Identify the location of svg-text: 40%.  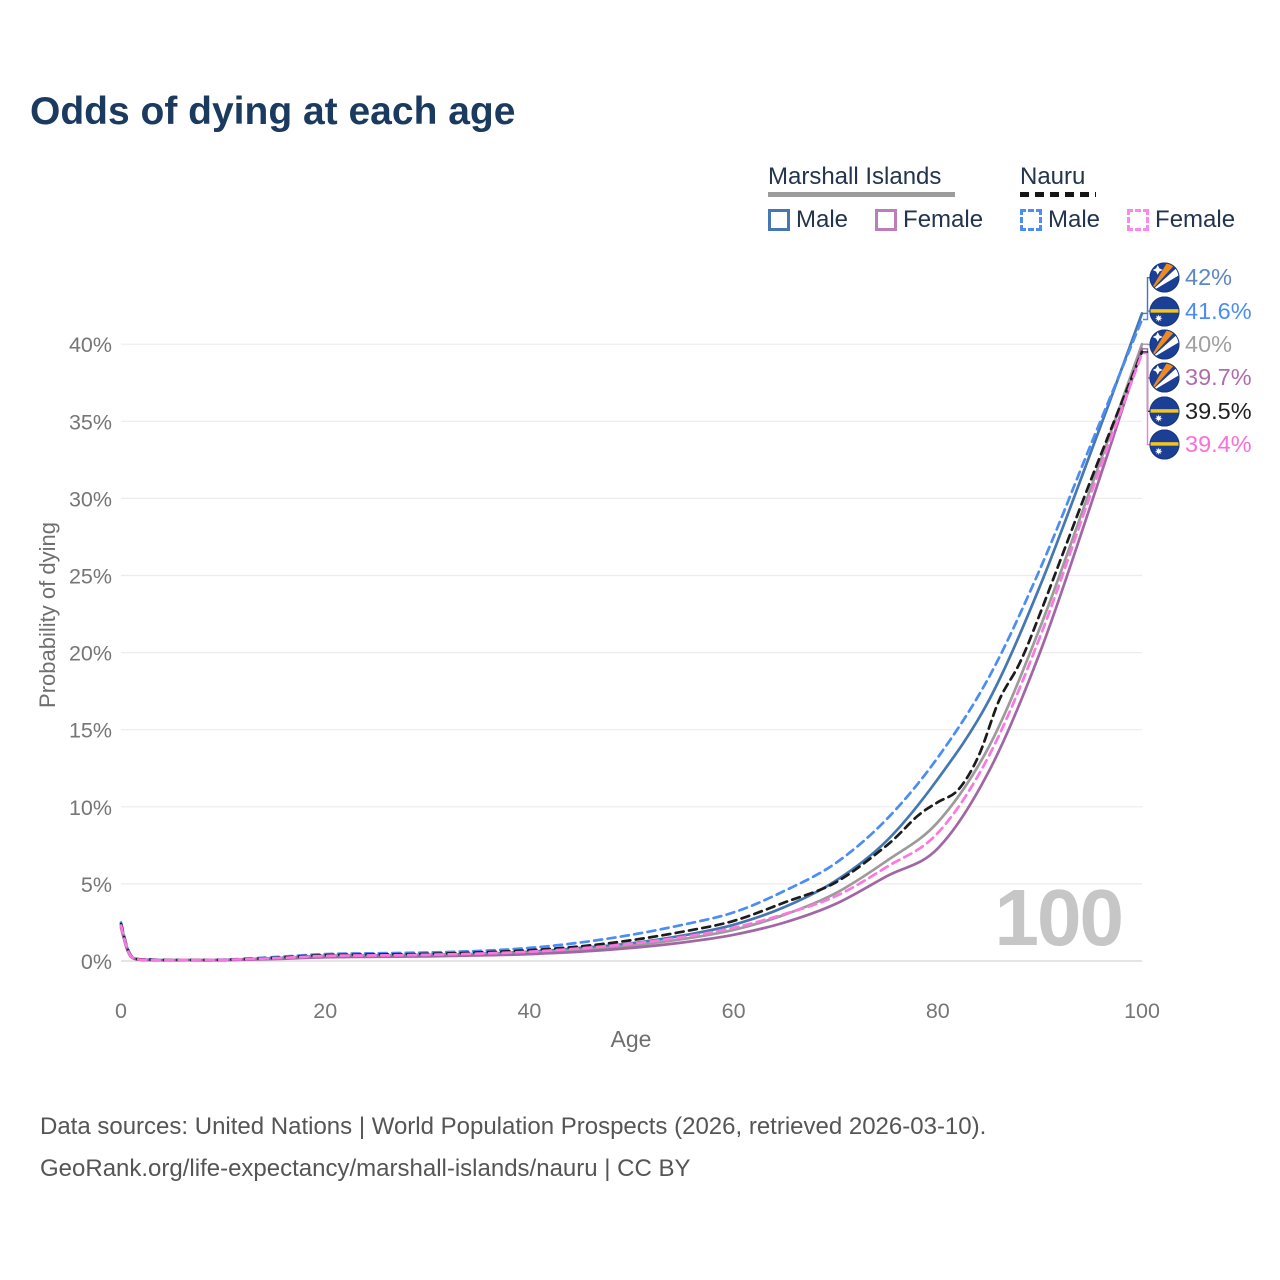
(90, 345).